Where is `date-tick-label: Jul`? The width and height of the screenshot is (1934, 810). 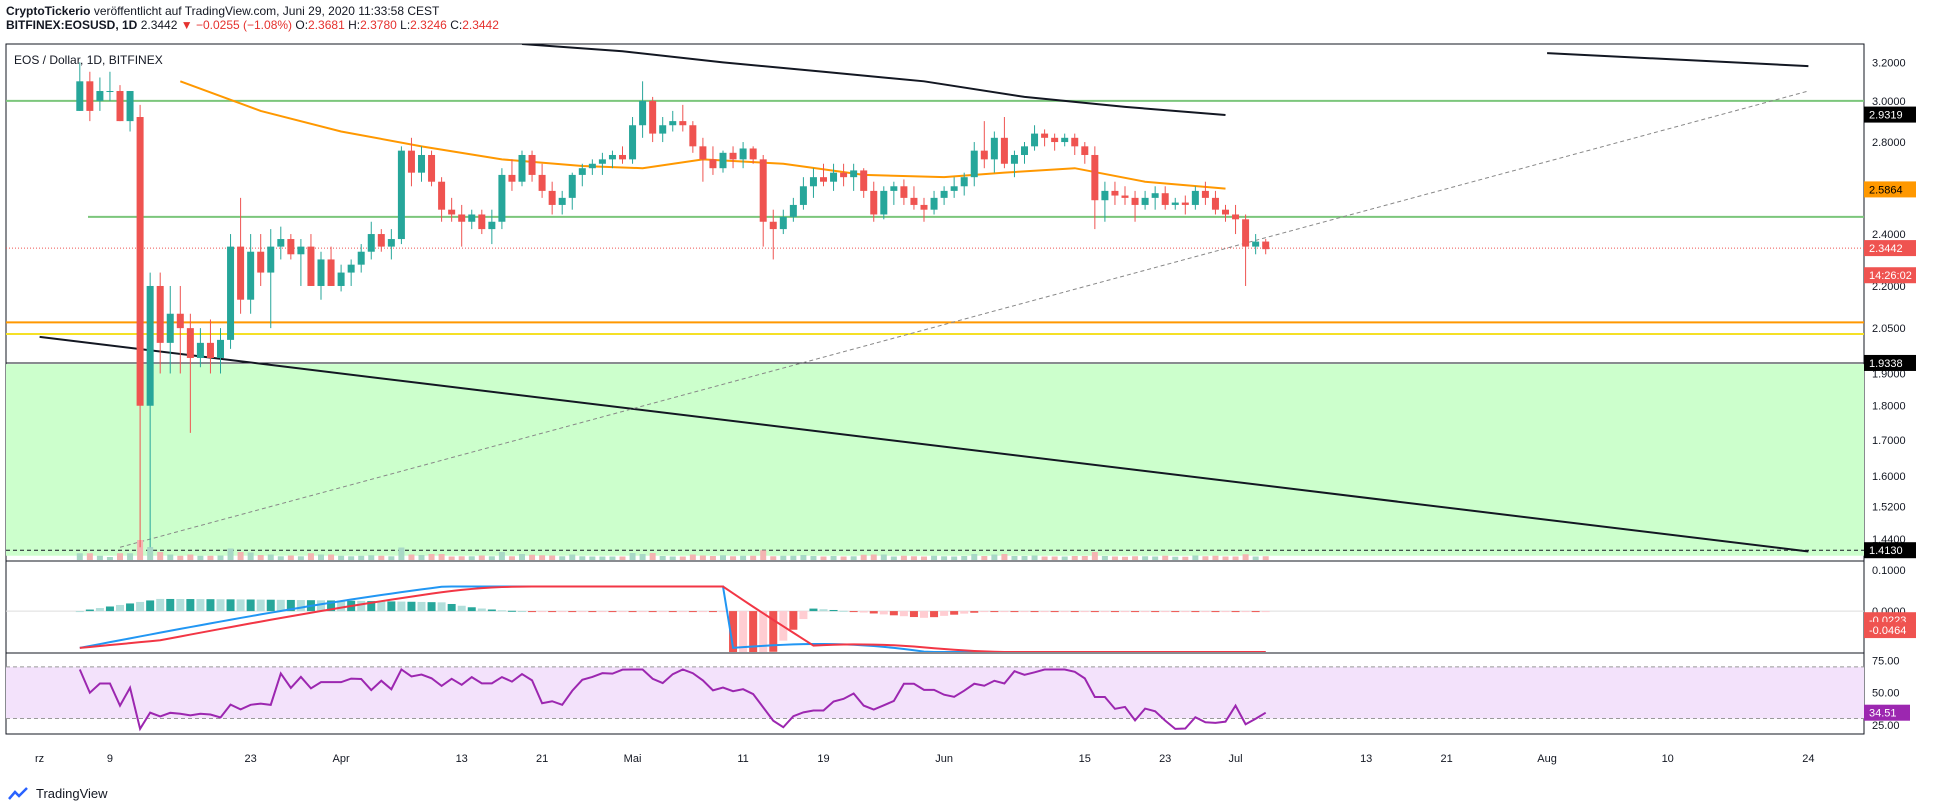
date-tick-label: Jul is located at coordinates (1236, 759).